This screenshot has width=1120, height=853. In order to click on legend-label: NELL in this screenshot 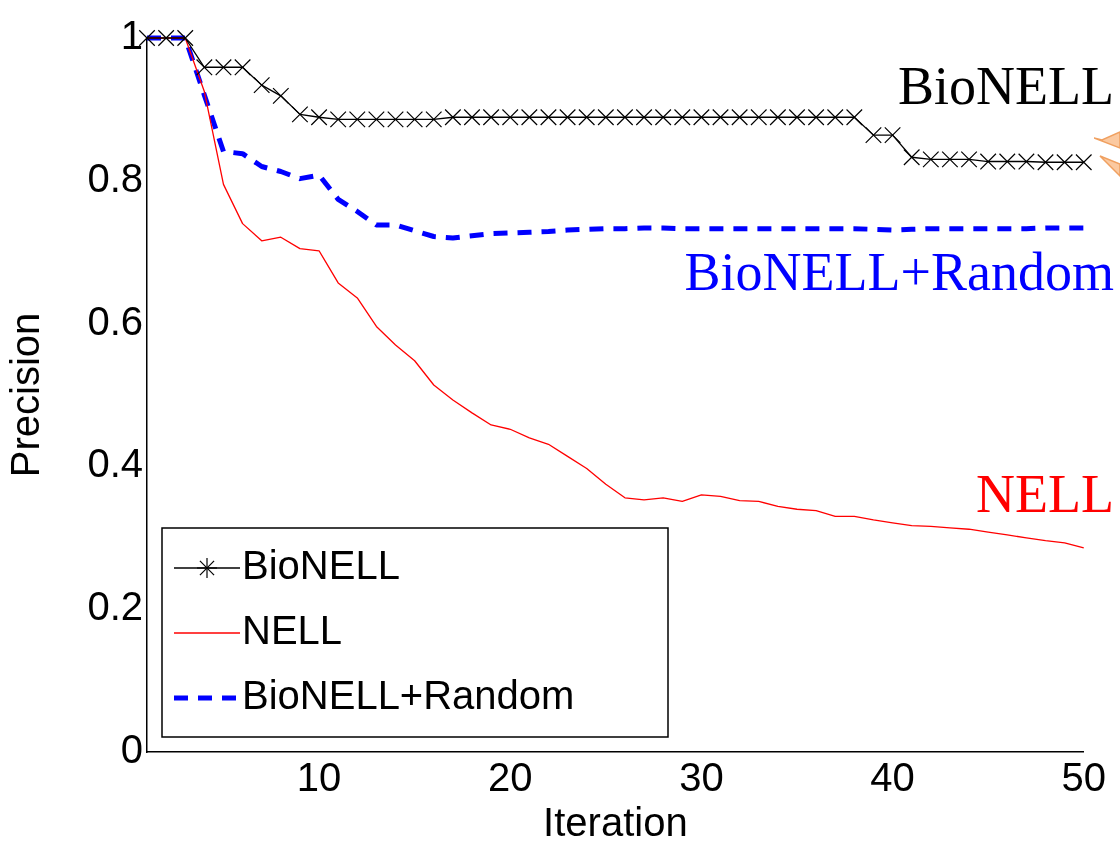, I will do `click(292, 630)`.